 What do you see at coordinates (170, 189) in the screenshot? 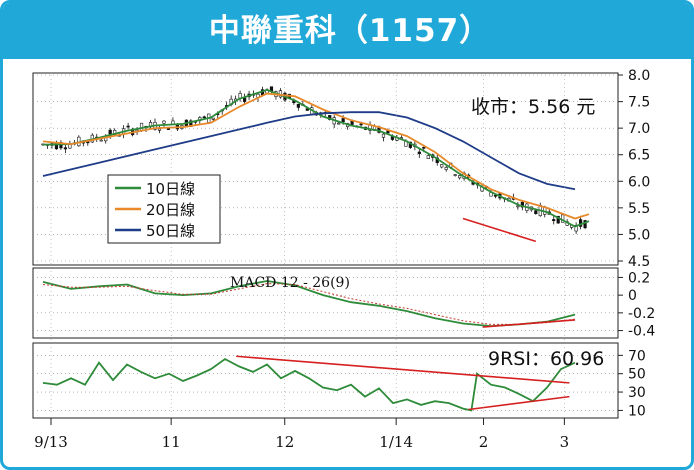
I see `legend-label-ma10: 10日線` at bounding box center [170, 189].